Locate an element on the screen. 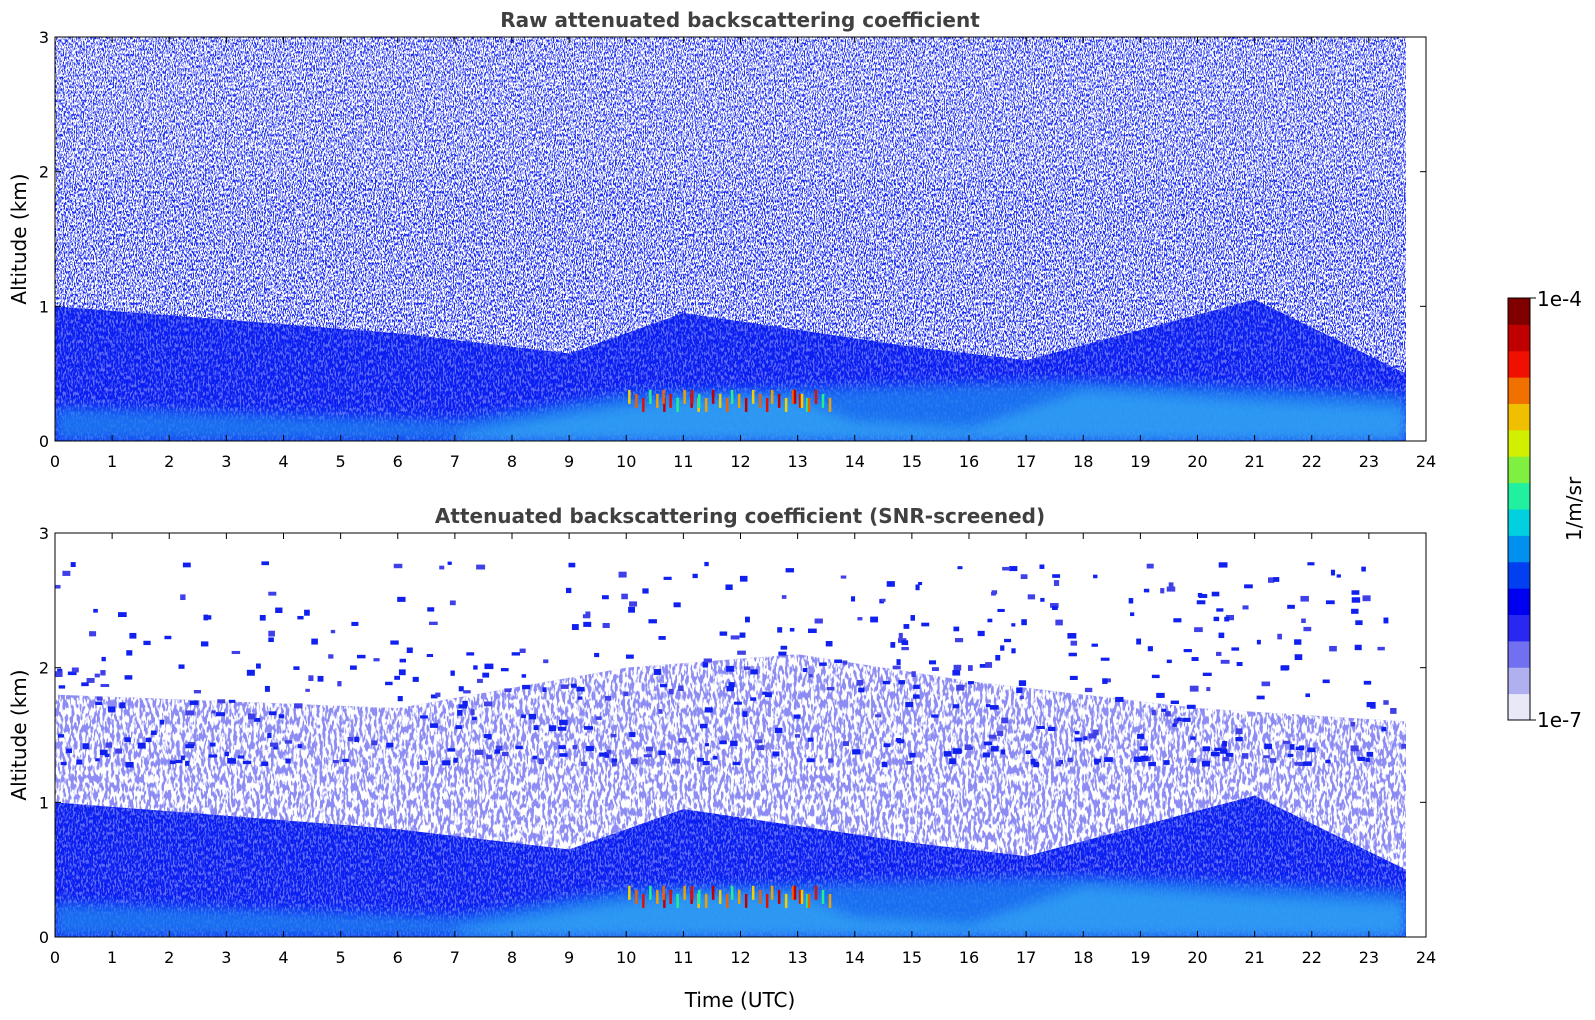 The height and width of the screenshot is (1020, 1595). x-tick-label: 19 is located at coordinates (1140, 957).